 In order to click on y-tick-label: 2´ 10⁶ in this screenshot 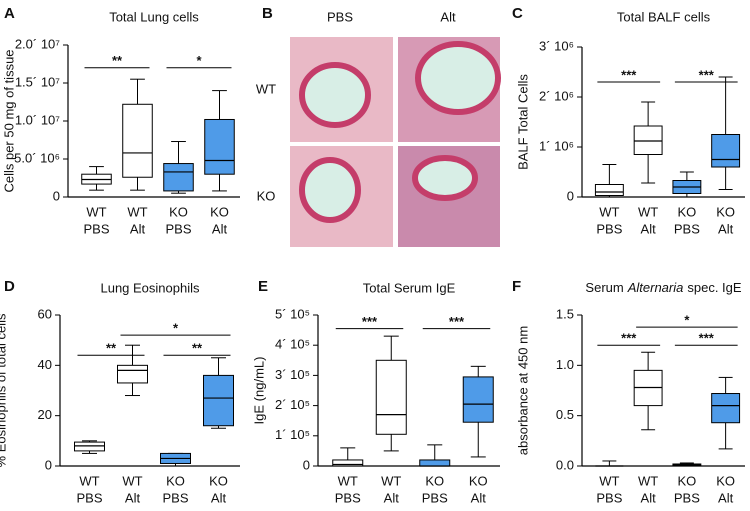, I will do `click(556, 95)`.